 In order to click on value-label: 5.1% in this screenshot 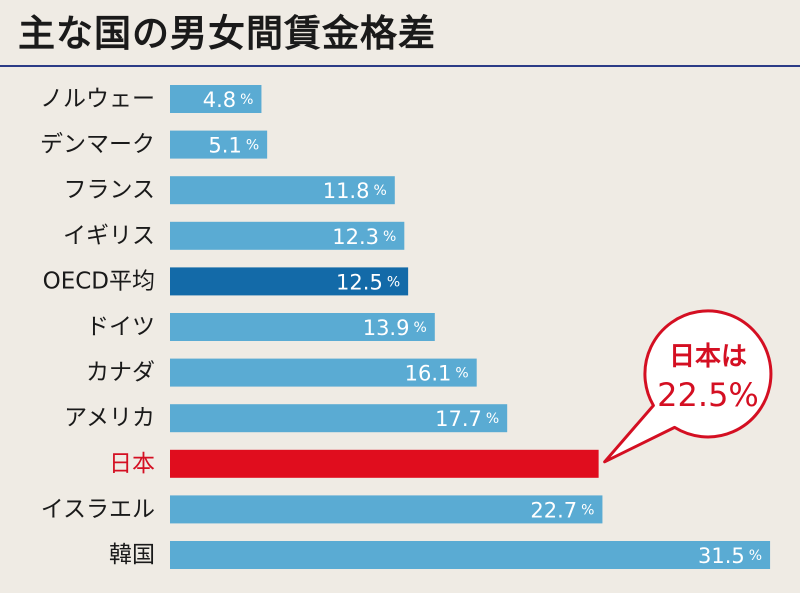, I will do `click(233, 146)`.